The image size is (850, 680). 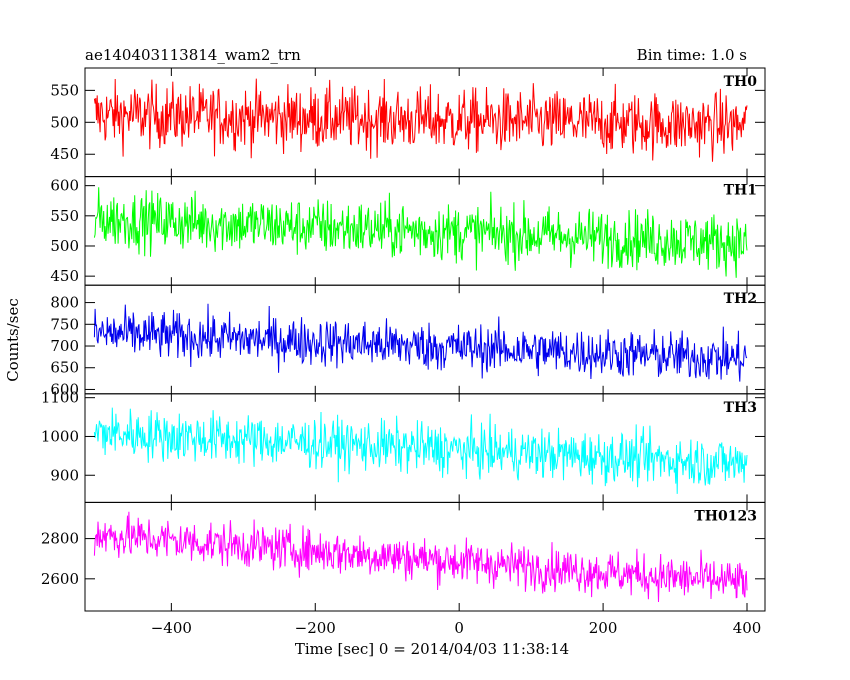 What do you see at coordinates (420, 120) in the screenshot?
I see `series-th0` at bounding box center [420, 120].